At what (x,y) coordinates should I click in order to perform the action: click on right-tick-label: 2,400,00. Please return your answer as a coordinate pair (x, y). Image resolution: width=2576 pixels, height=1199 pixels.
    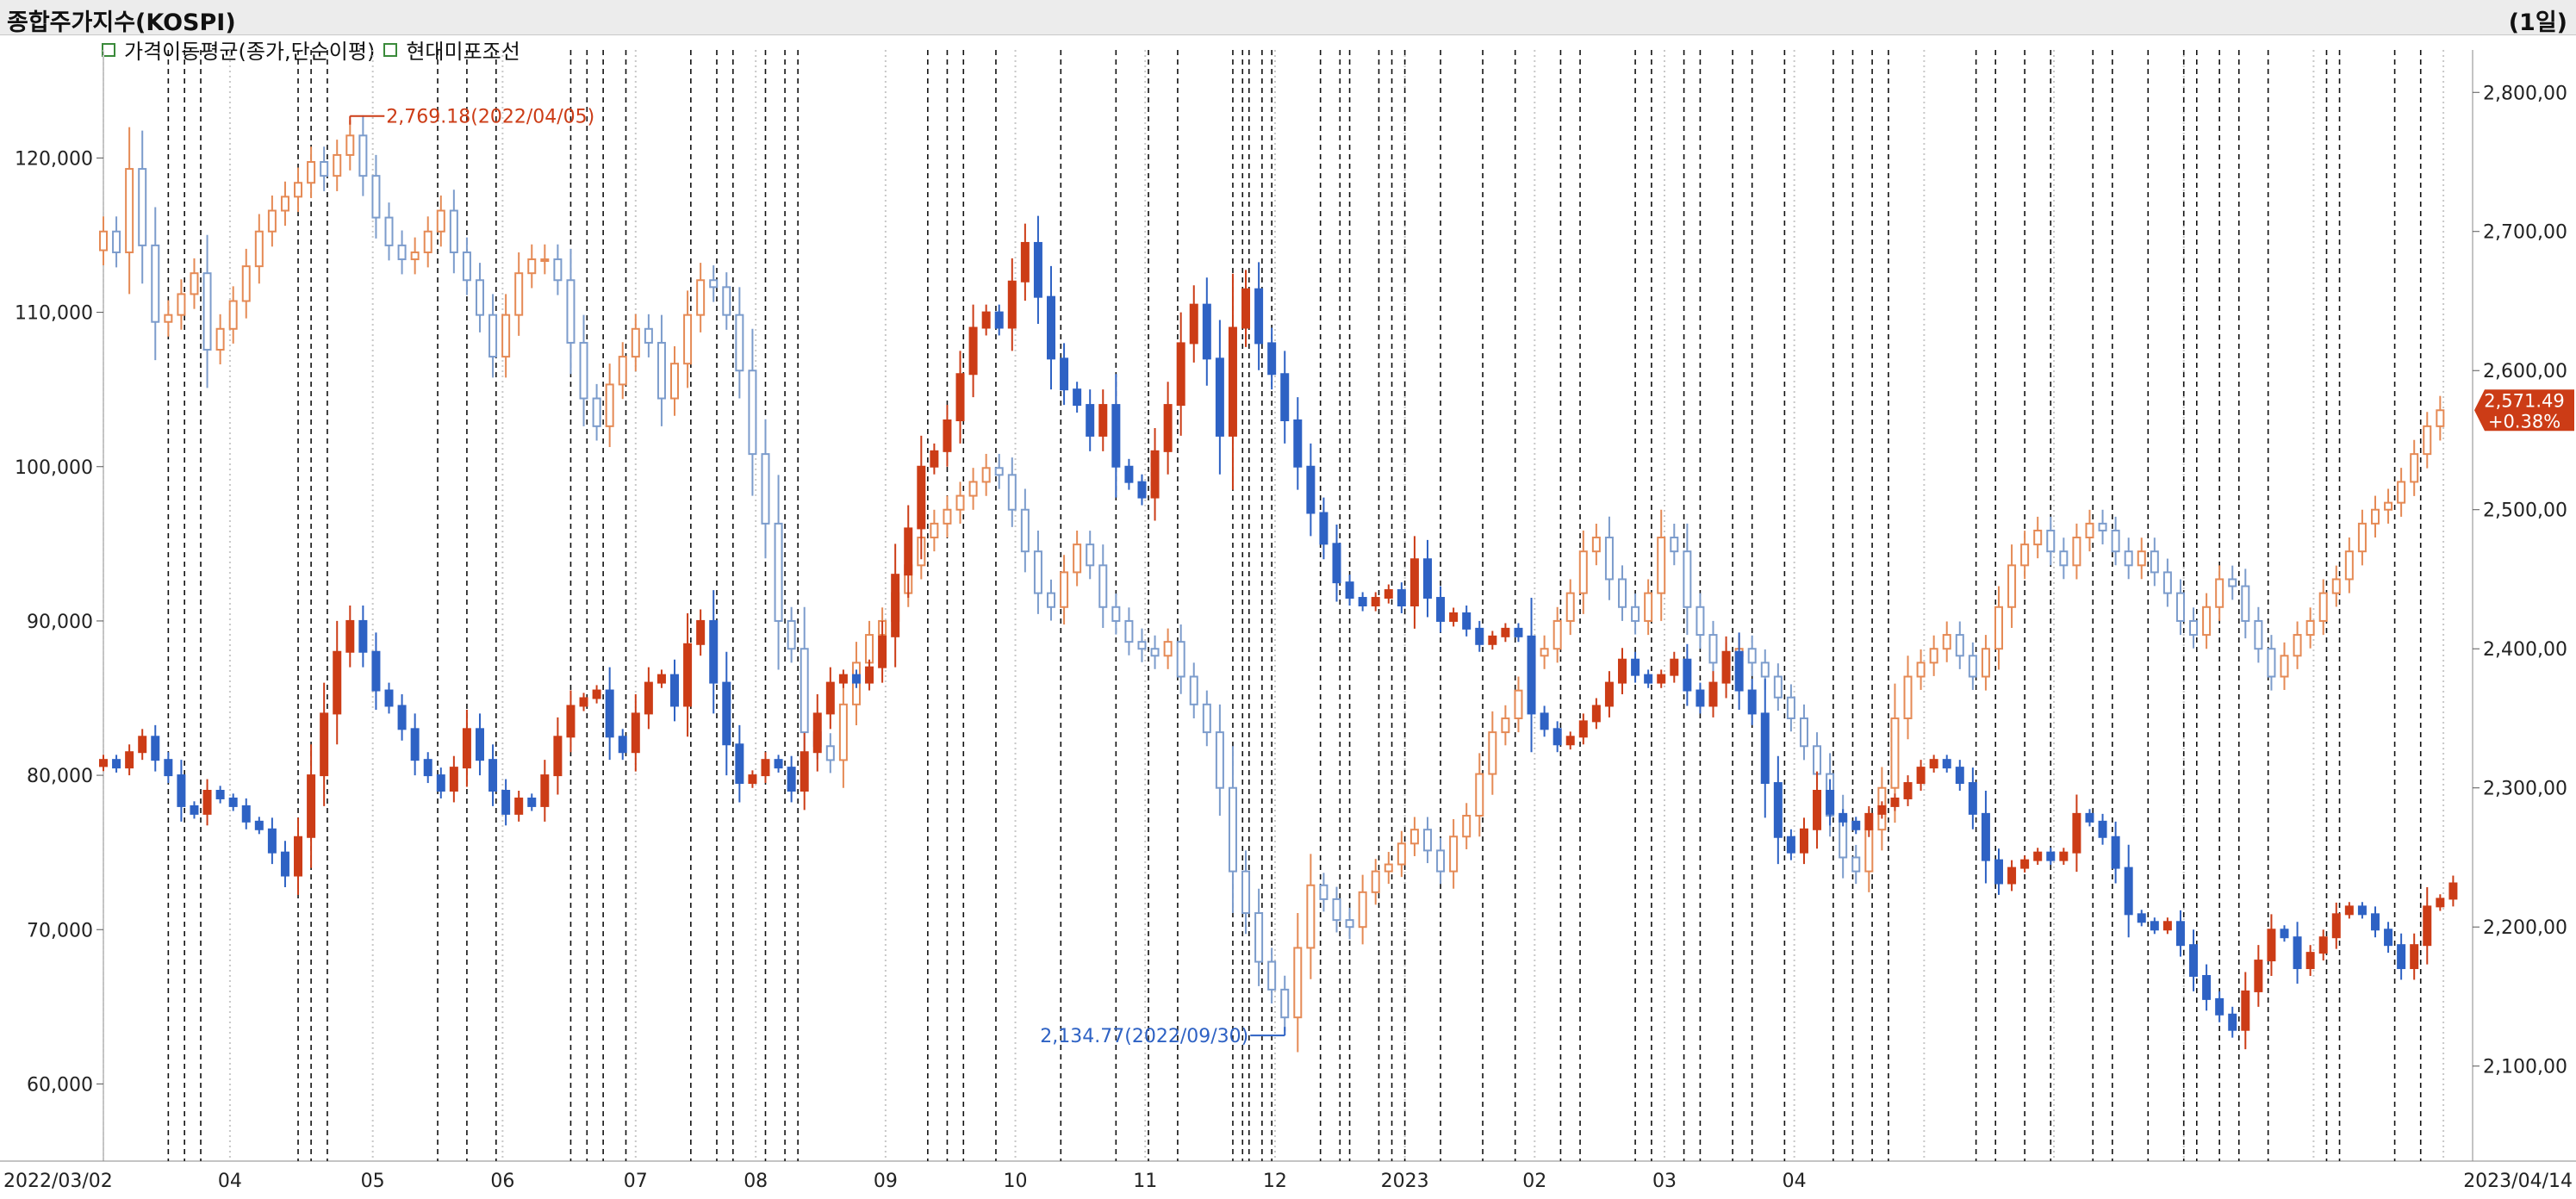
    Looking at the image, I should click on (2525, 650).